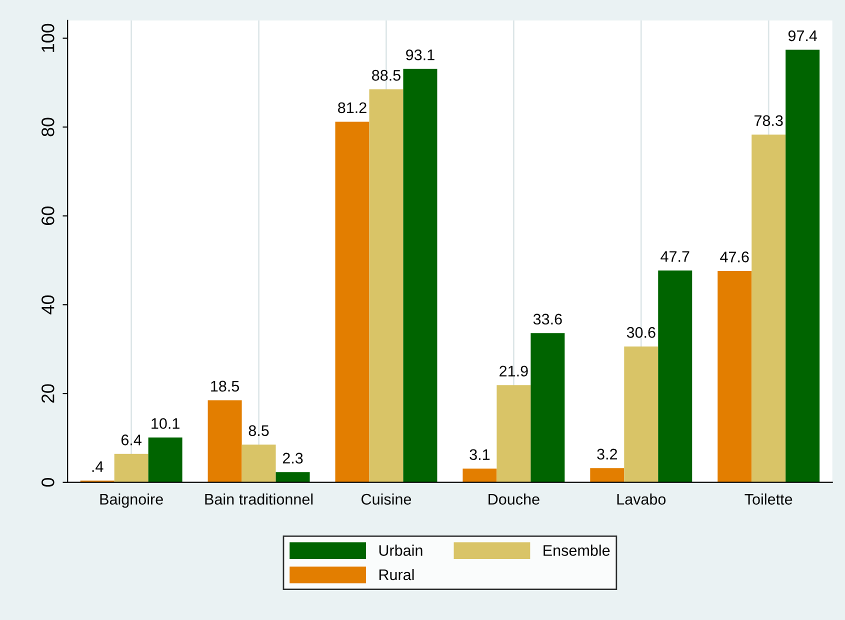 Image resolution: width=845 pixels, height=620 pixels. Describe the element at coordinates (225, 386) in the screenshot. I see `data-label: 18.5` at that location.